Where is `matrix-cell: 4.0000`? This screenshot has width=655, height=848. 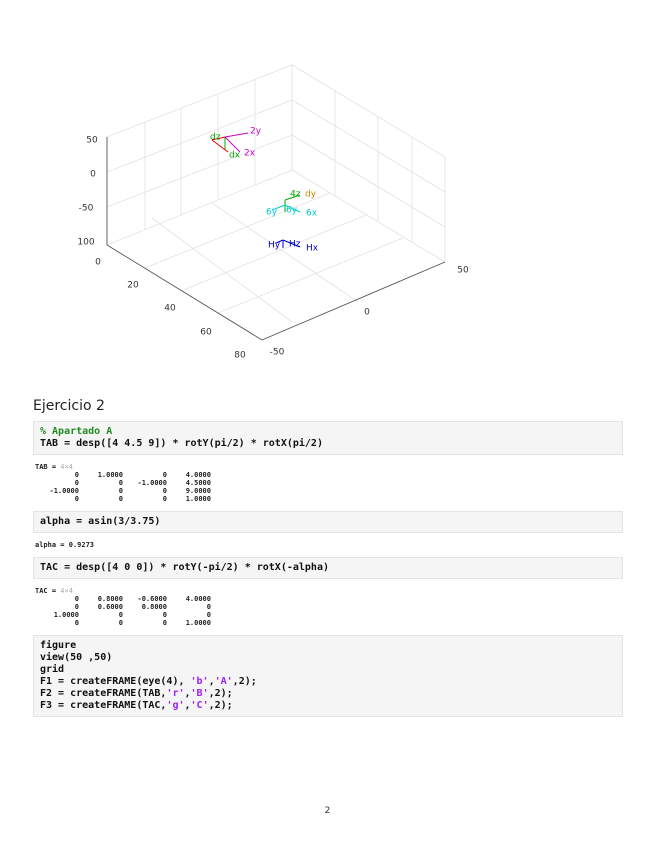 matrix-cell: 4.0000 is located at coordinates (198, 599).